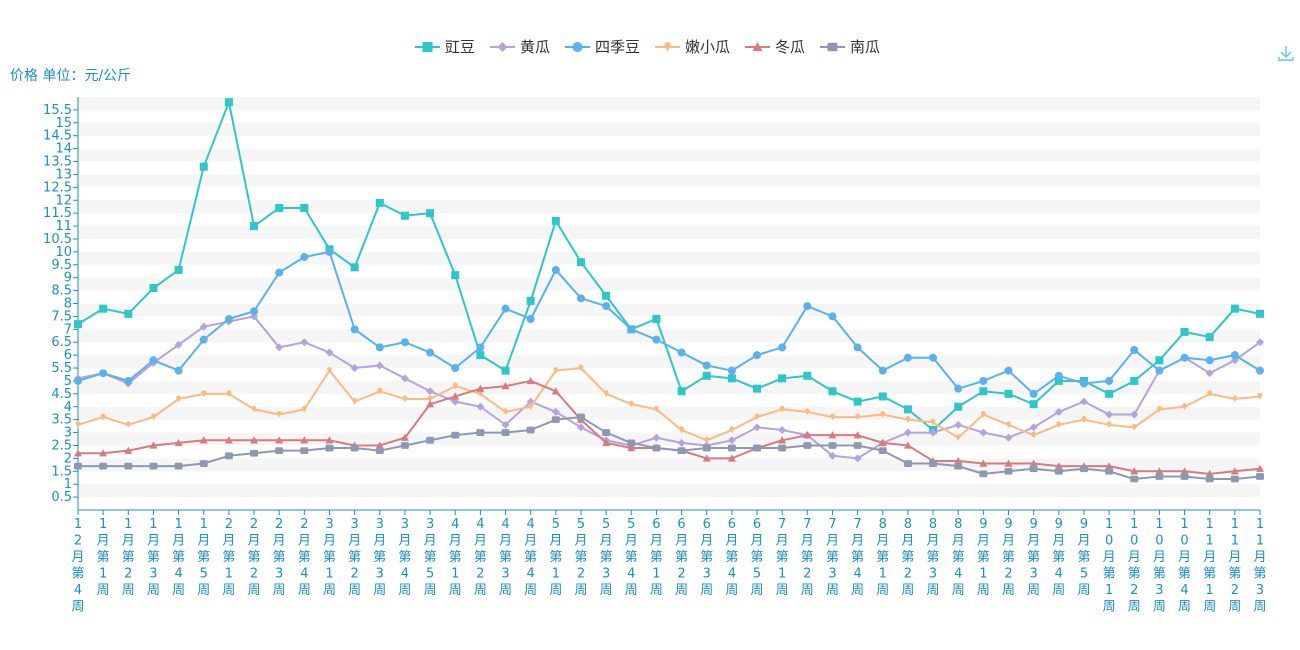 The height and width of the screenshot is (650, 1300). I want to click on legend-label: 黄瓜, so click(535, 47).